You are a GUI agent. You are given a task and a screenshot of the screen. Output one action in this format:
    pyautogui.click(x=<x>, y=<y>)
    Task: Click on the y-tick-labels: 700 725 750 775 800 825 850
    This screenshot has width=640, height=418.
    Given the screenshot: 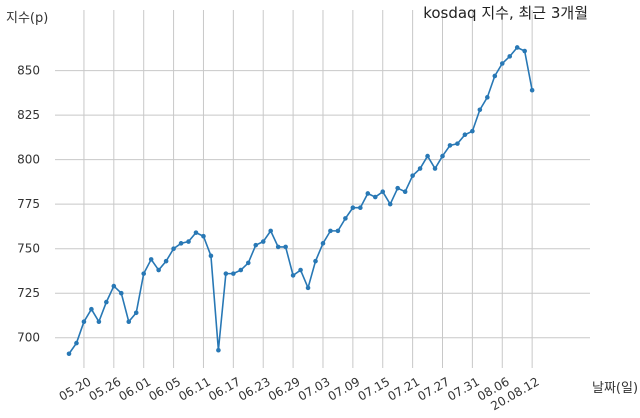 What is the action you would take?
    pyautogui.click(x=28, y=204)
    